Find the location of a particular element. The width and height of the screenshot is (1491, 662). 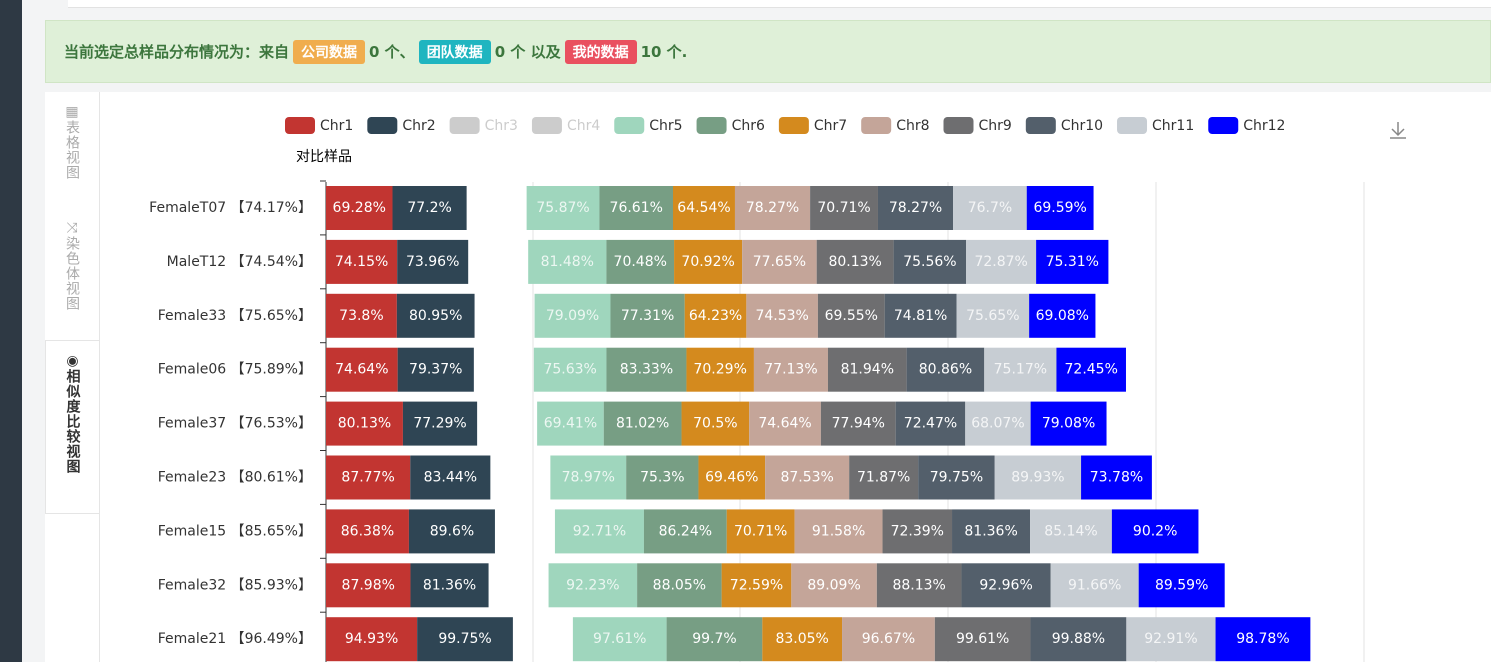

legend-label: Chr7 is located at coordinates (830, 126).